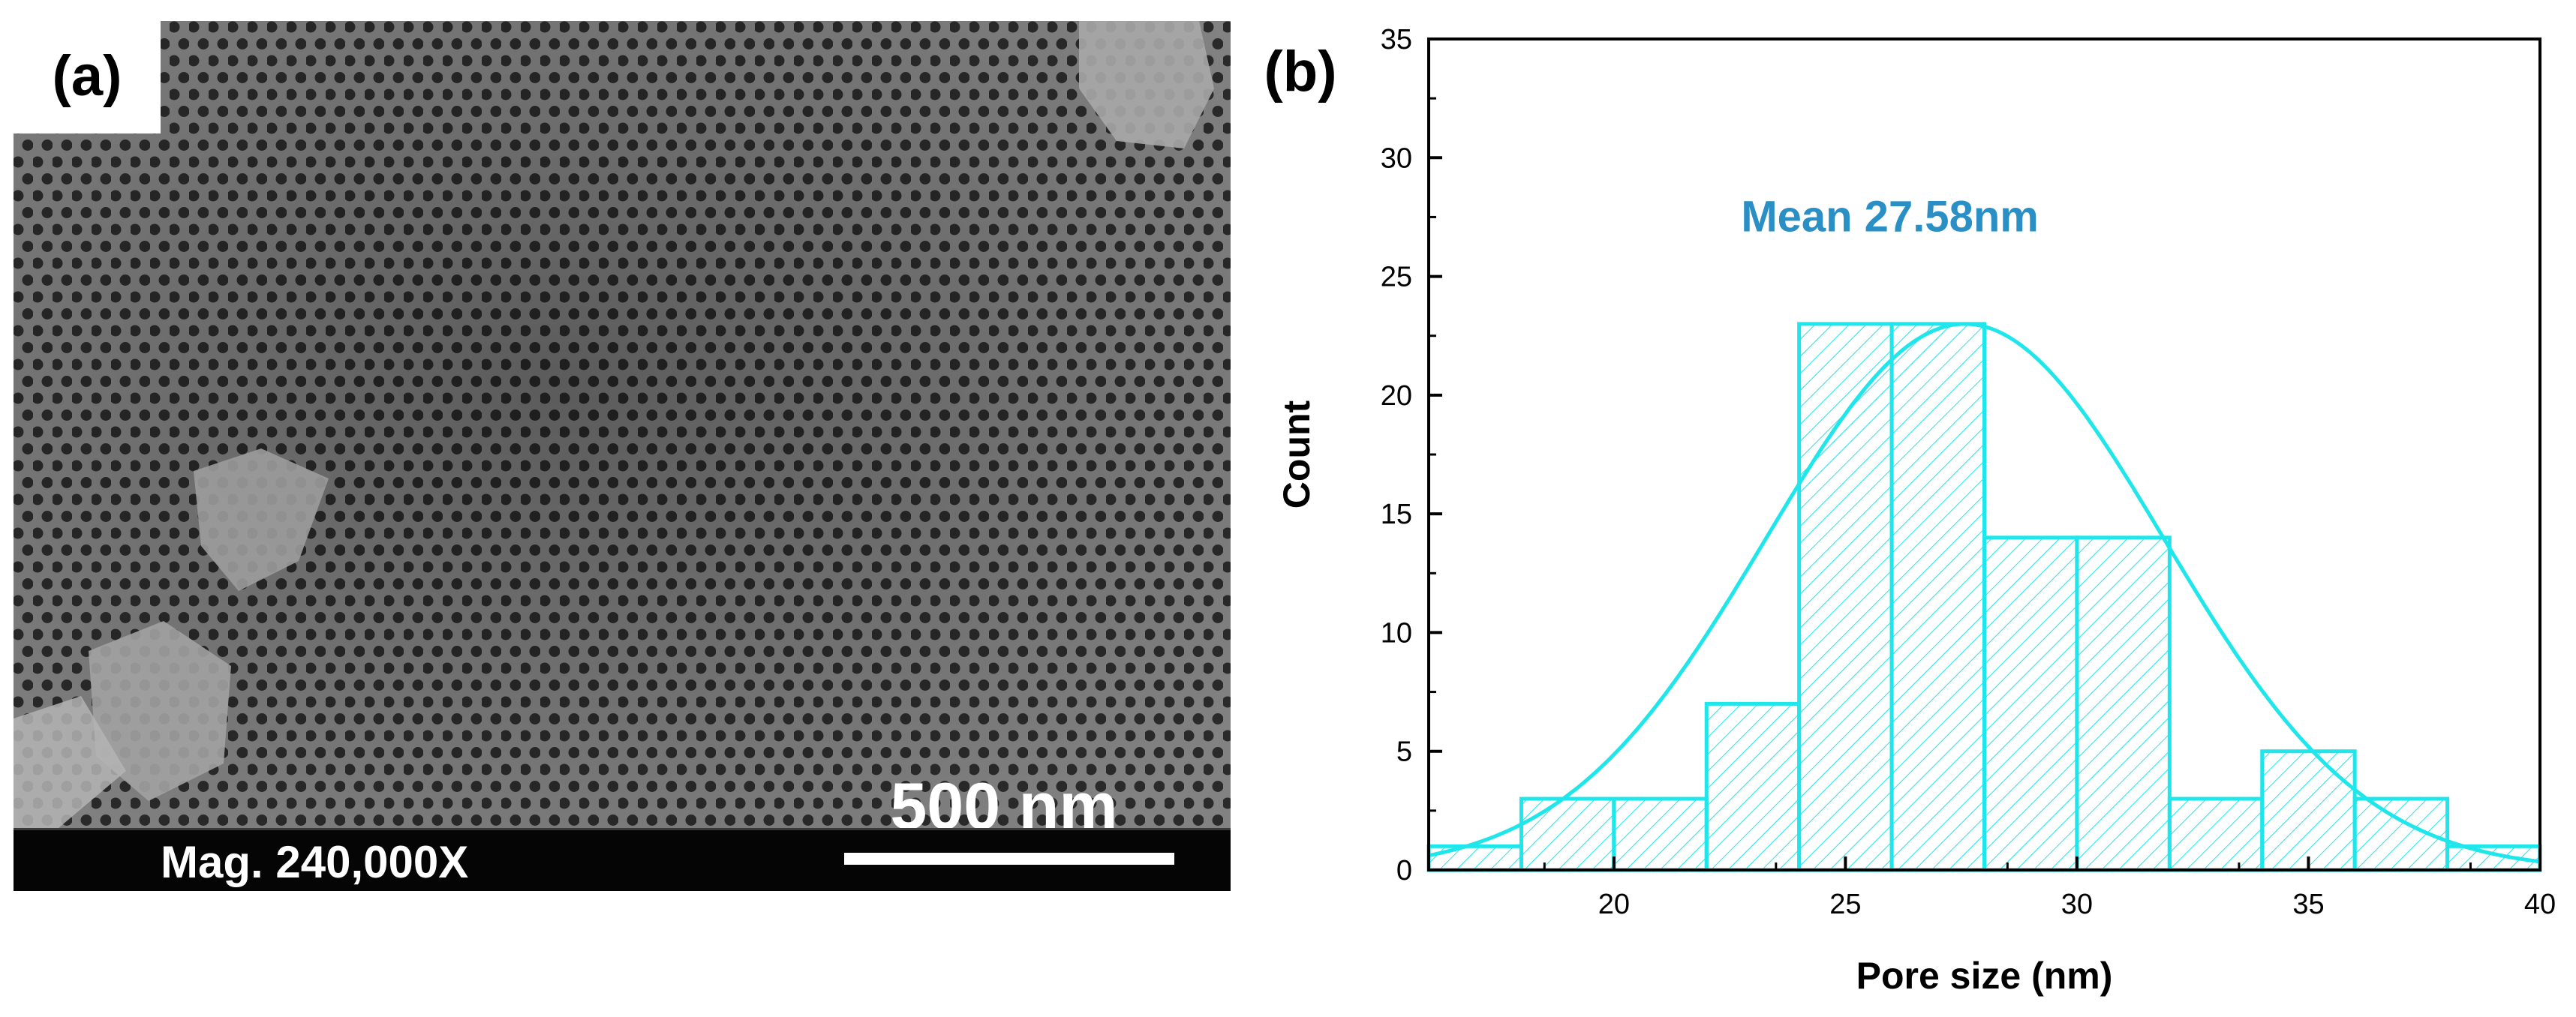 Image resolution: width=2576 pixels, height=1017 pixels. Describe the element at coordinates (1396, 158) in the screenshot. I see `y-tick-label: 30` at that location.